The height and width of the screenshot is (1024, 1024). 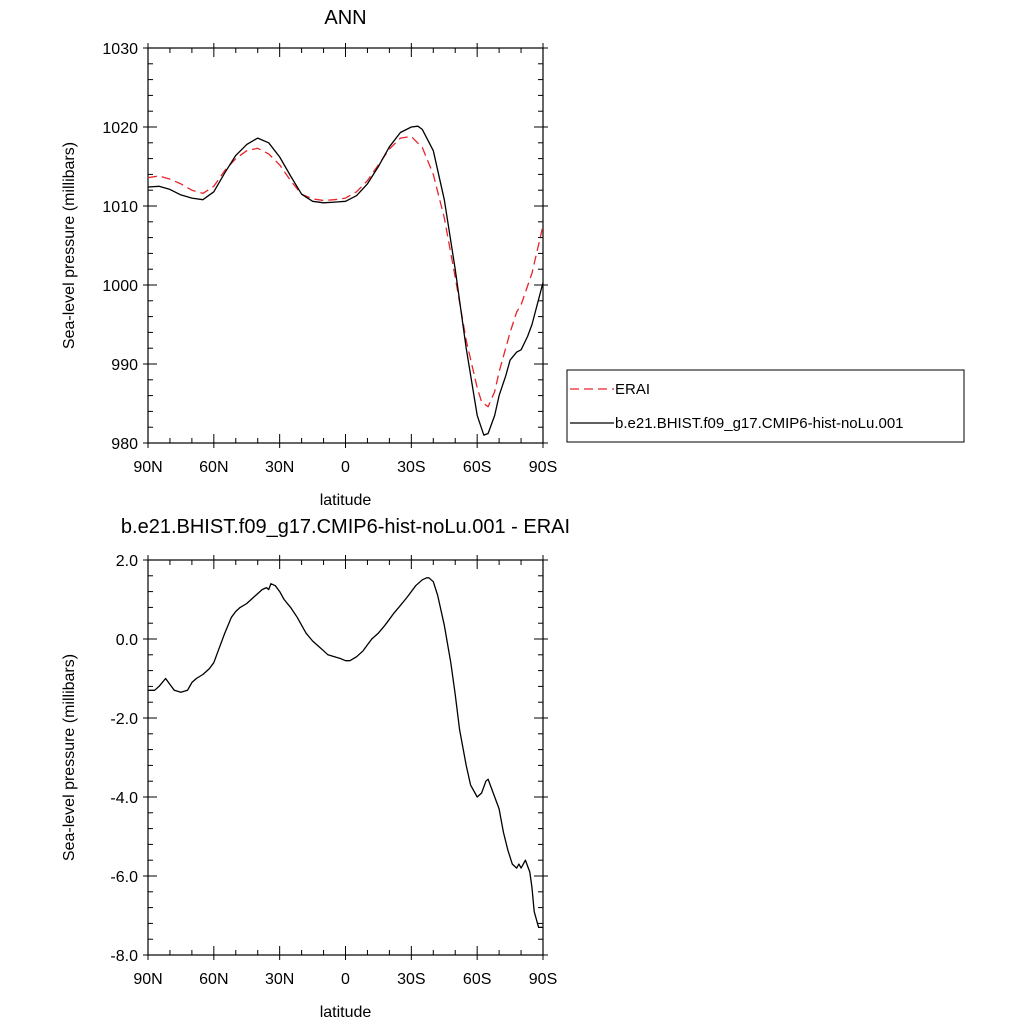 I want to click on y-tick-label: 1030, so click(x=120, y=49).